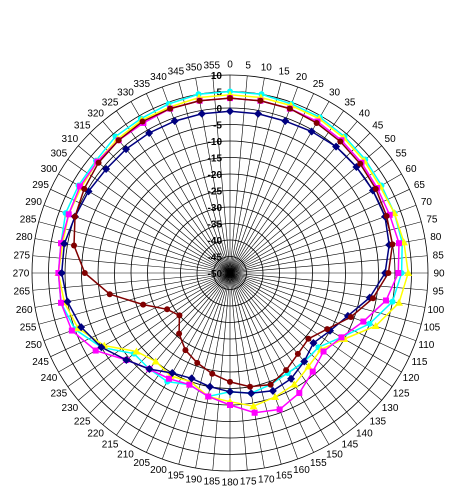  I want to click on angle-tick-label: 105, so click(432, 328).